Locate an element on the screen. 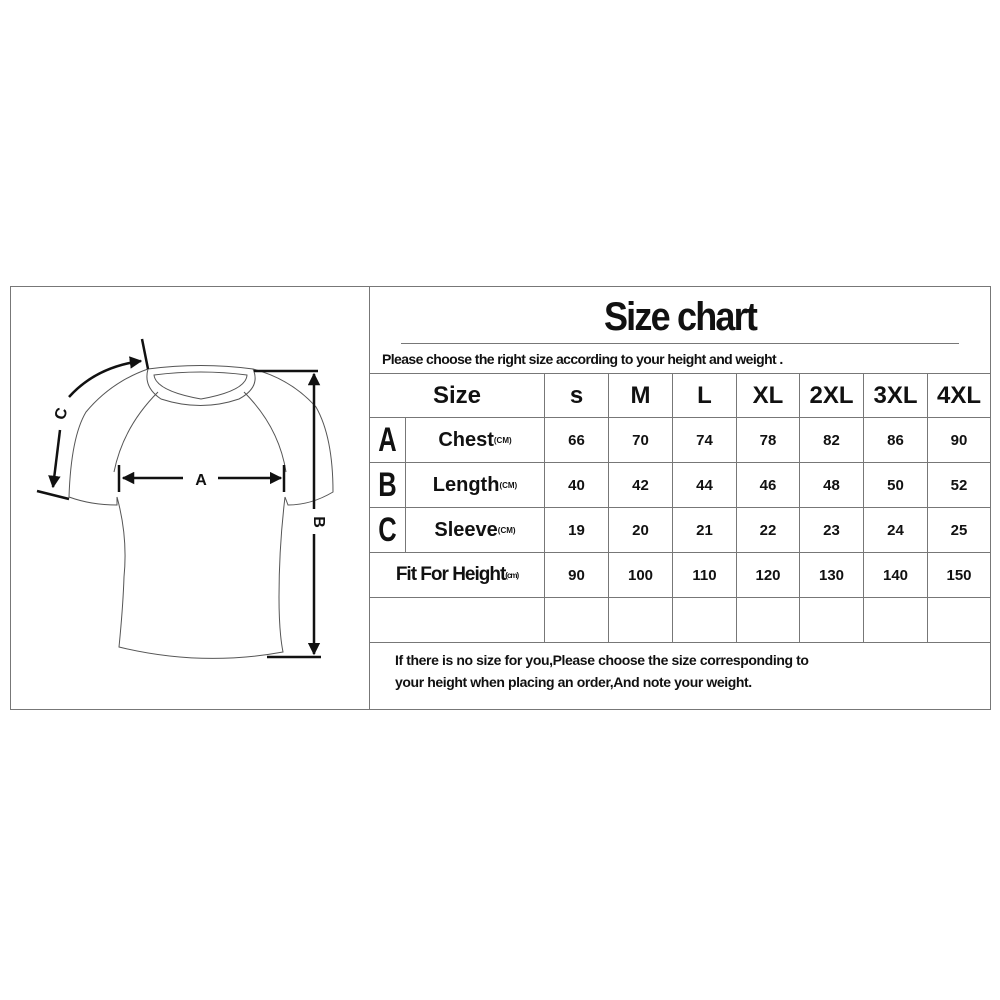 The image size is (1000, 1000). size-header: Size is located at coordinates (457, 395).